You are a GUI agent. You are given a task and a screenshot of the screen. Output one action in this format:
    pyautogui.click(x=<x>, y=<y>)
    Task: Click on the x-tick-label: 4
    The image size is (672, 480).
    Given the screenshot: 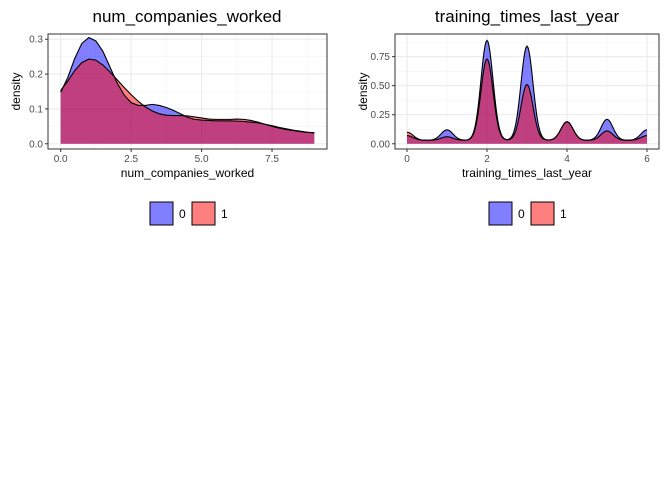 What is the action you would take?
    pyautogui.click(x=567, y=159)
    